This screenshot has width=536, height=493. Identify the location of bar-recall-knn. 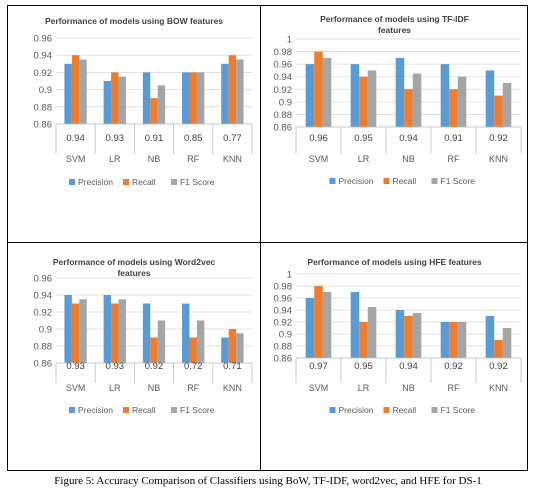
(498, 349).